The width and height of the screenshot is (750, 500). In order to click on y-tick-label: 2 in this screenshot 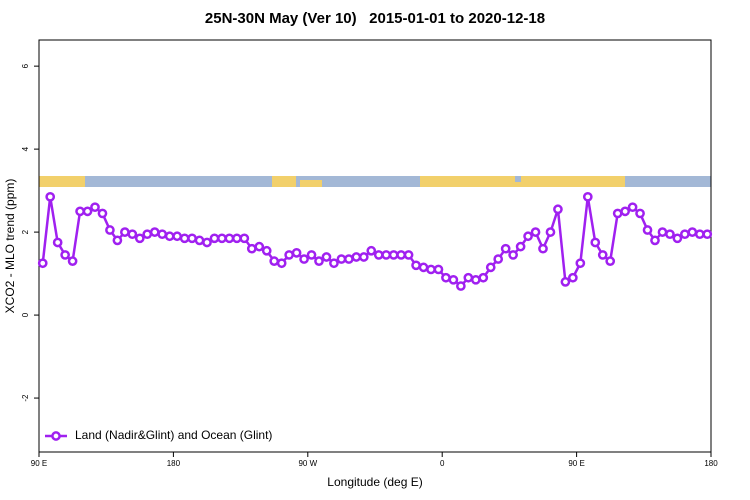, I will do `click(25, 231)`.